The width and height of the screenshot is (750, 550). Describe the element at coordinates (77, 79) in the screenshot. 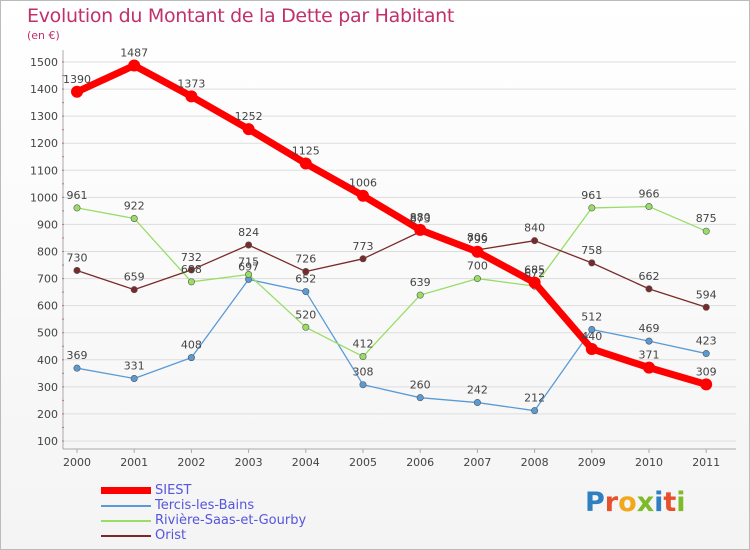

I see `data-label: 1390` at that location.